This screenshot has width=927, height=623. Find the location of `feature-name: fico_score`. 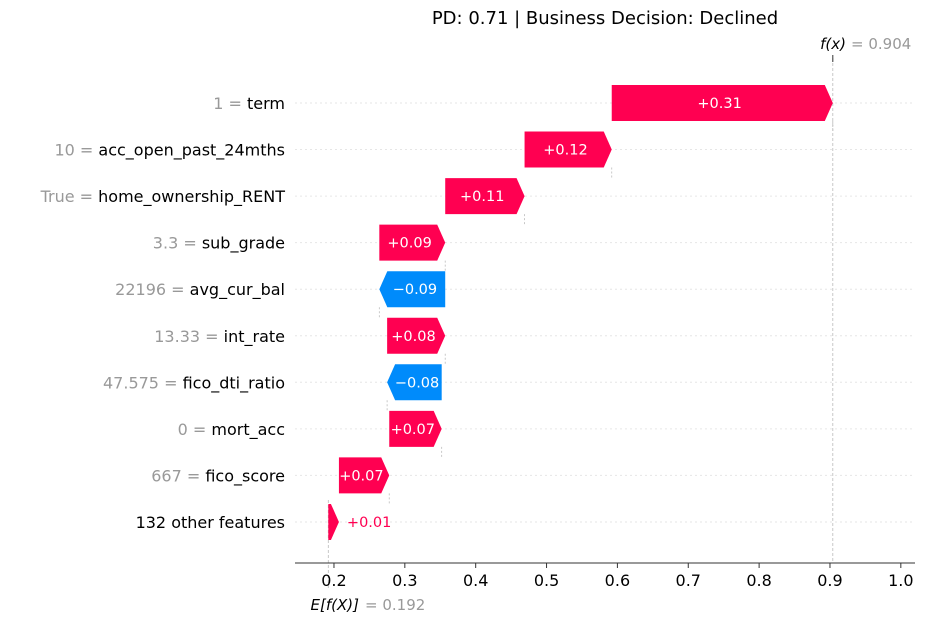

feature-name: fico_score is located at coordinates (245, 476).